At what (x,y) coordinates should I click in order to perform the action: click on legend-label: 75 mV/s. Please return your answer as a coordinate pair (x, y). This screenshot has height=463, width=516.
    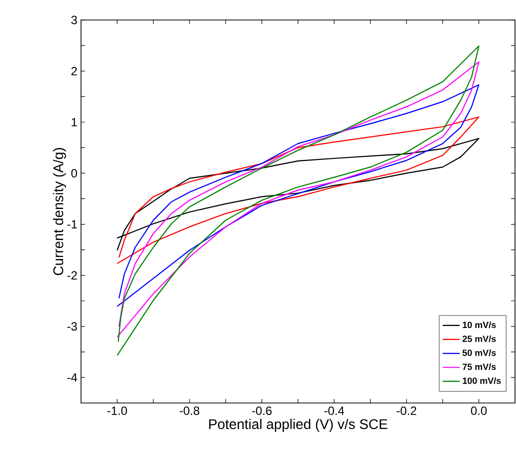
    Looking at the image, I should click on (479, 366).